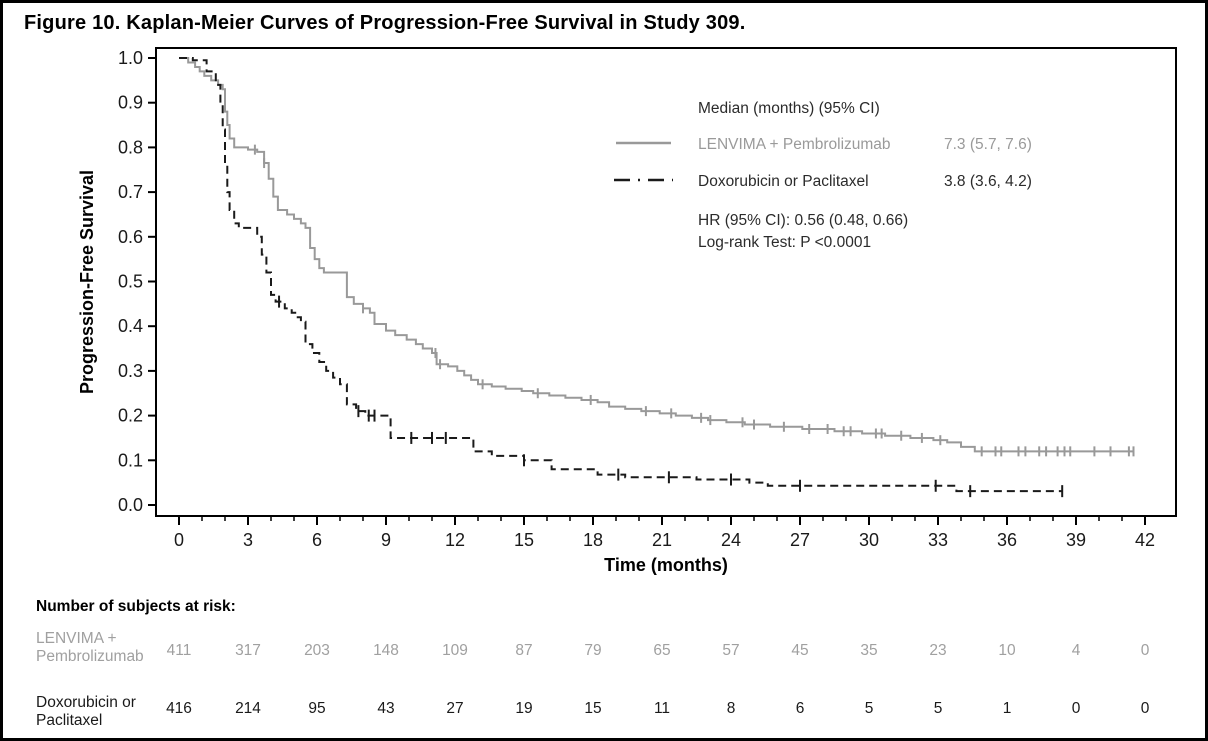 The width and height of the screenshot is (1208, 741). Describe the element at coordinates (988, 181) in the screenshot. I see `legend-median-doxorubicin: 3.8 (3.6, 4.2)` at that location.